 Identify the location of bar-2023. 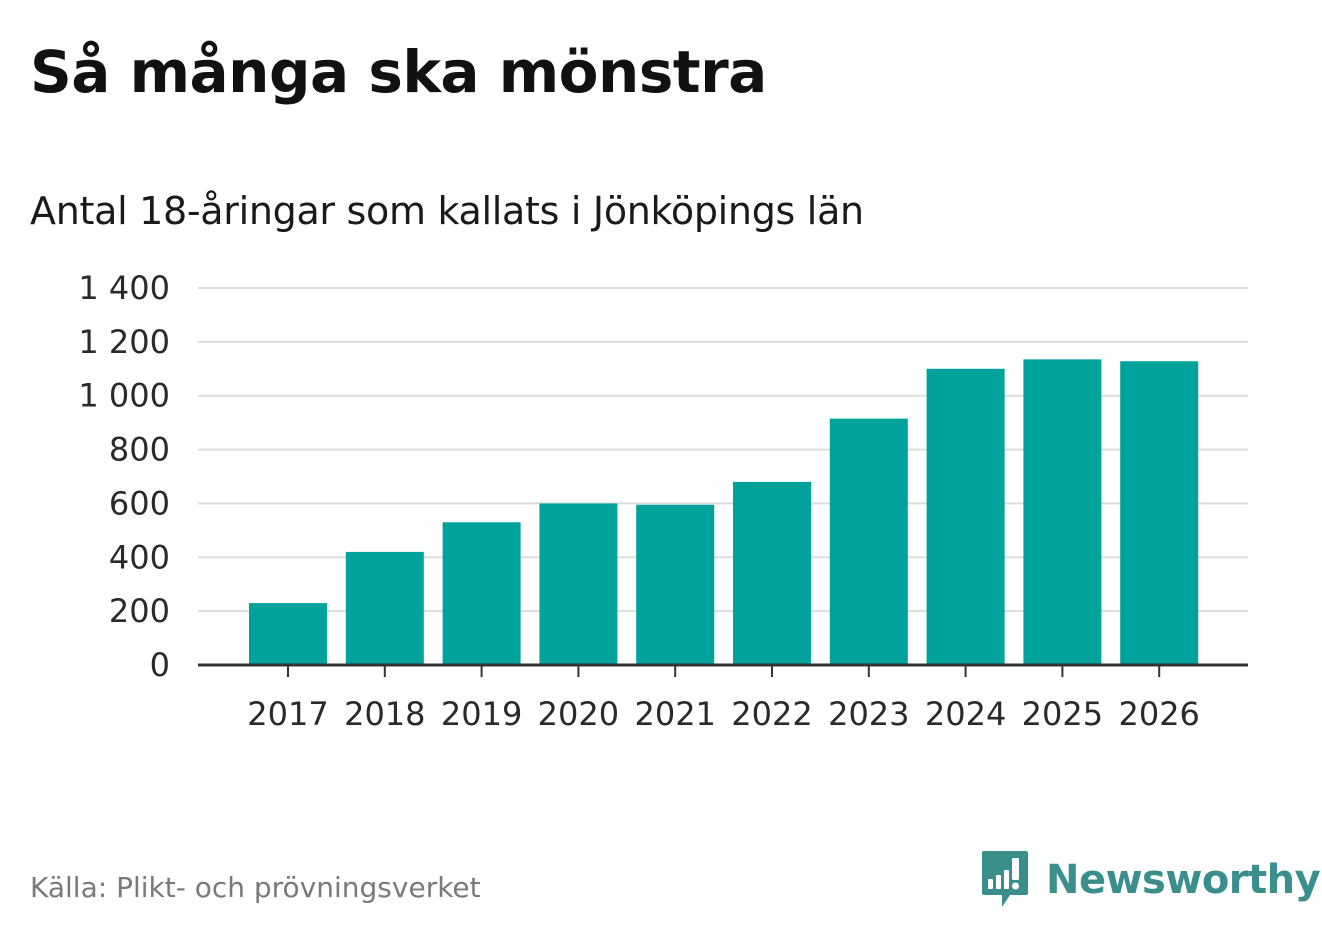
(868, 541).